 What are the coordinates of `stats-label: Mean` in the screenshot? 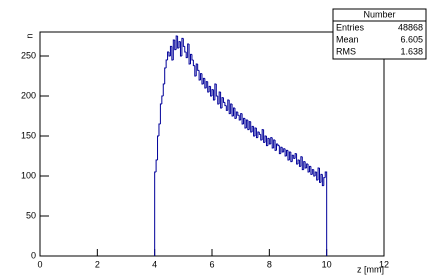 It's located at (347, 39).